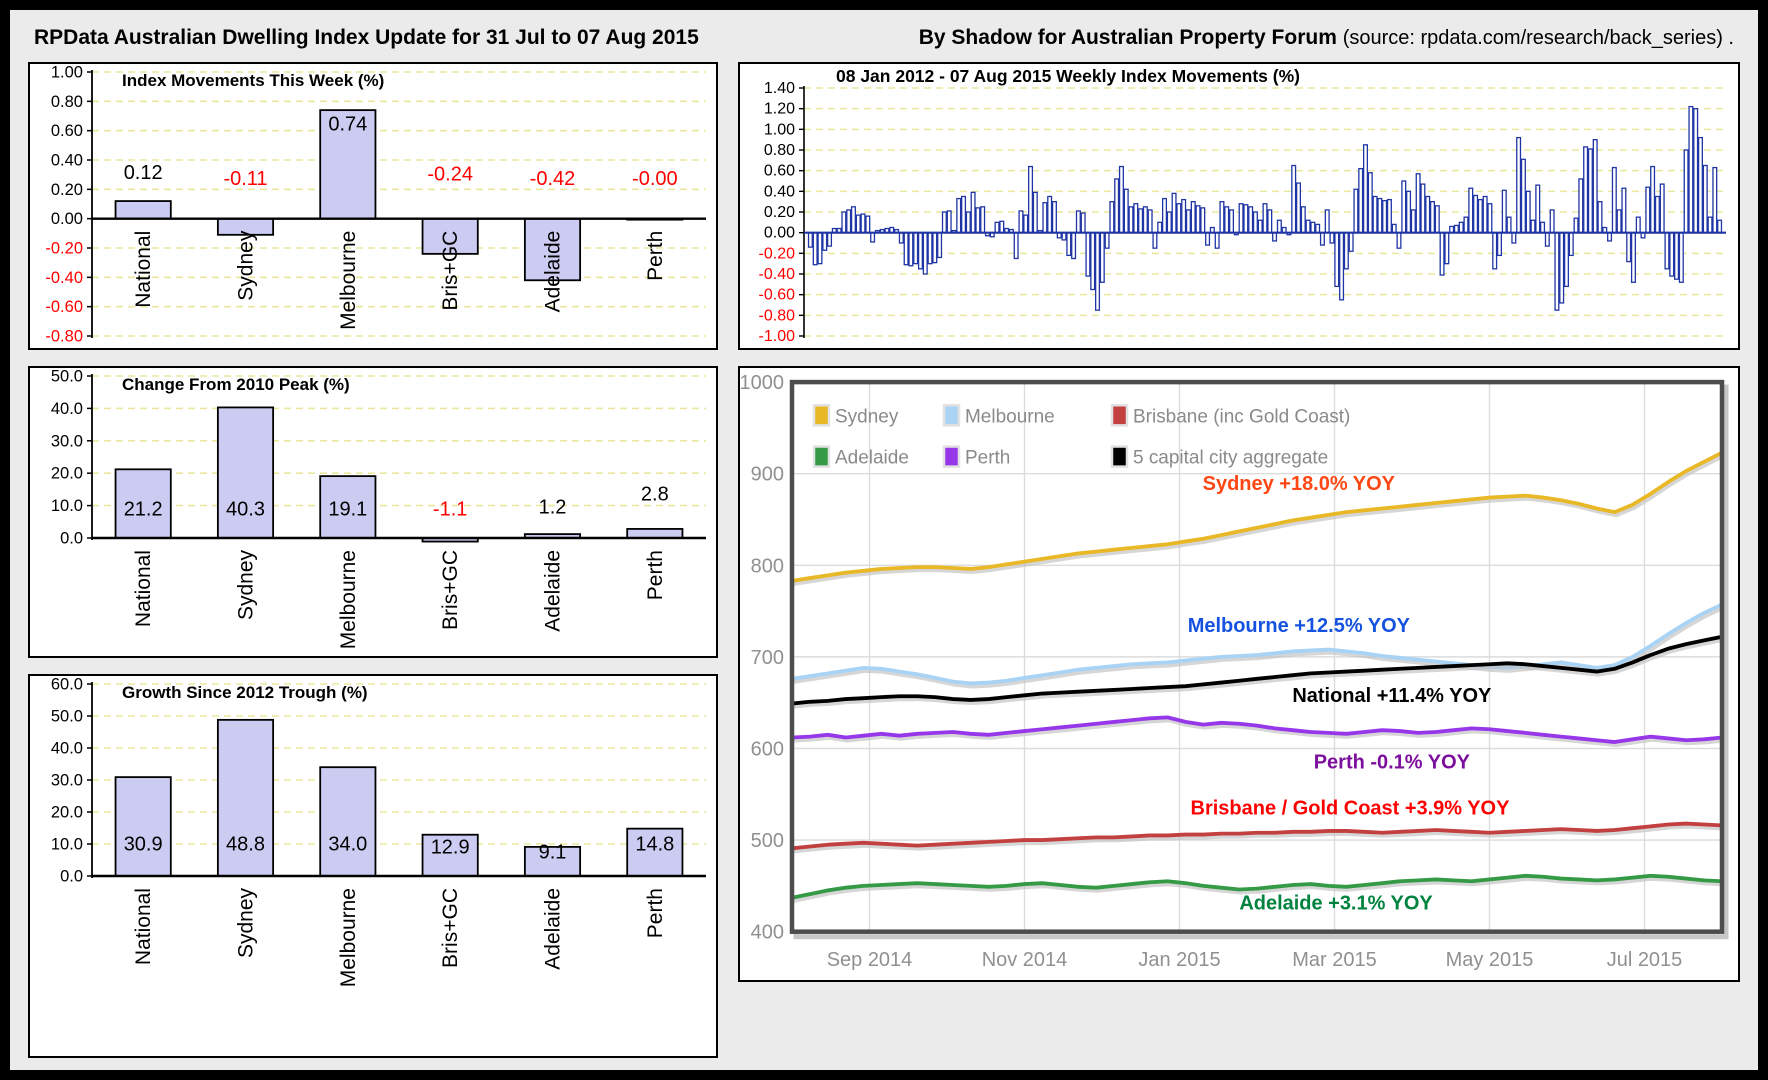  Describe the element at coordinates (553, 852) in the screenshot. I see `svg-text: 9.1` at that location.